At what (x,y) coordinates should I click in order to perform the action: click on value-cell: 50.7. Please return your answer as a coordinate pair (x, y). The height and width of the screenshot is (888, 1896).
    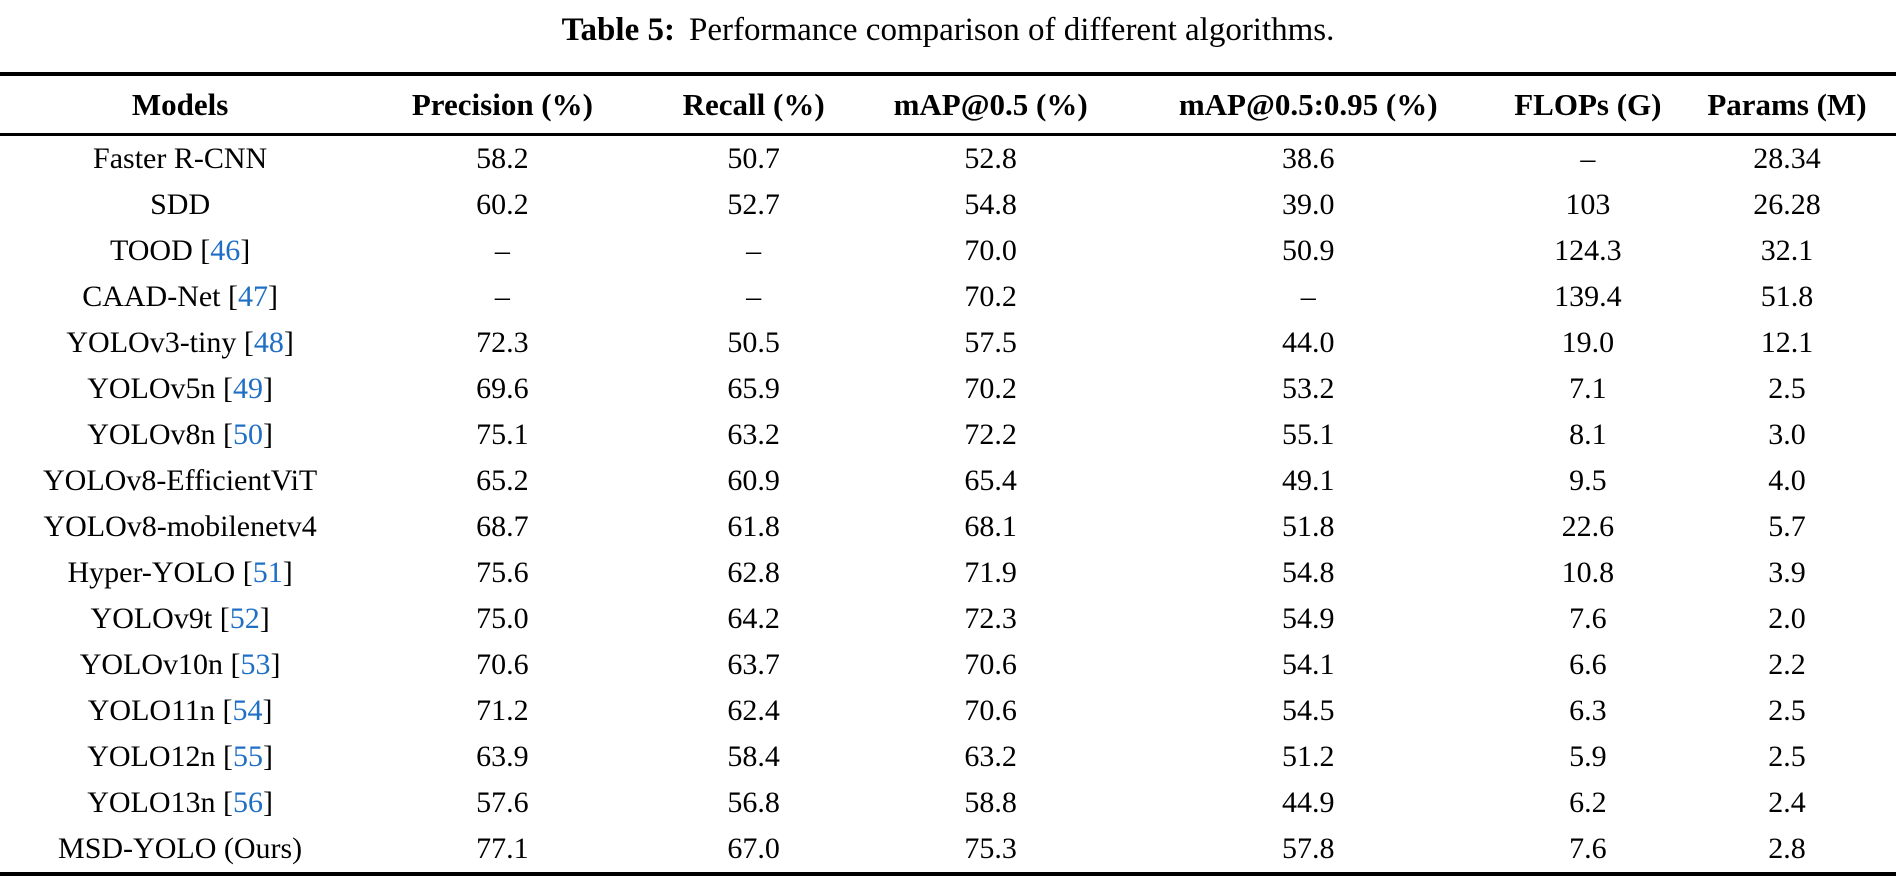
    Looking at the image, I should click on (753, 158).